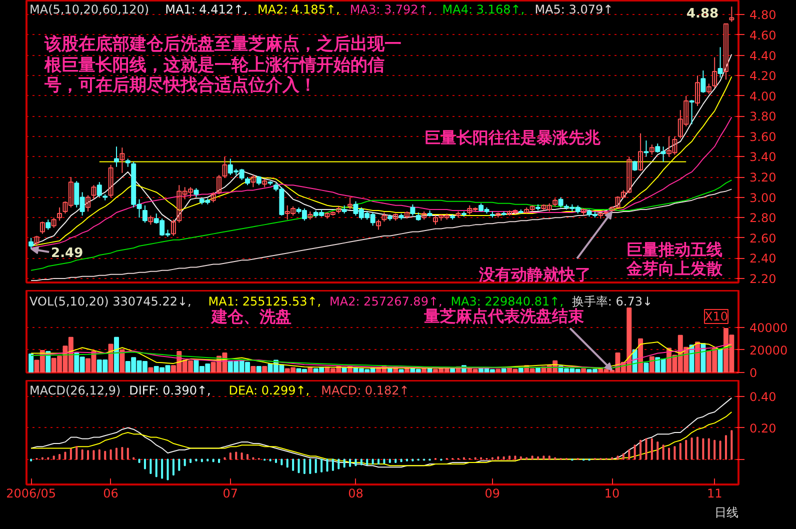 The width and height of the screenshot is (796, 529). What do you see at coordinates (386, 301) in the screenshot?
I see `text: MA2: 257267.89↑,` at bounding box center [386, 301].